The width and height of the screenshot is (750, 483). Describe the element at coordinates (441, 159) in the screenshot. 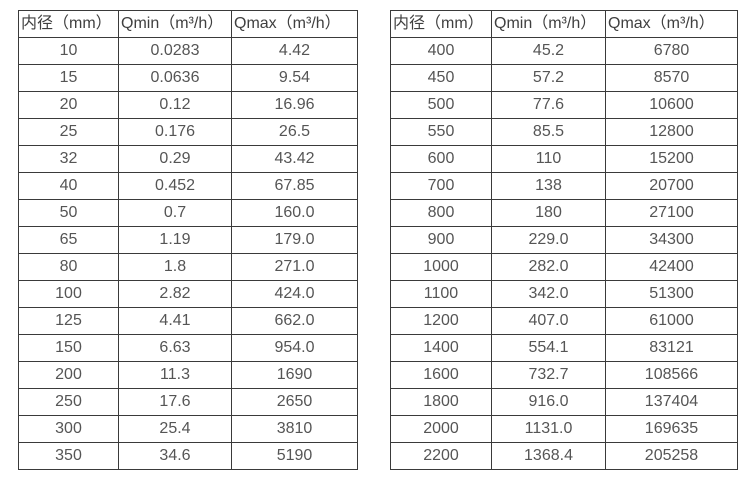

I see `cell-diameter: 600` at that location.